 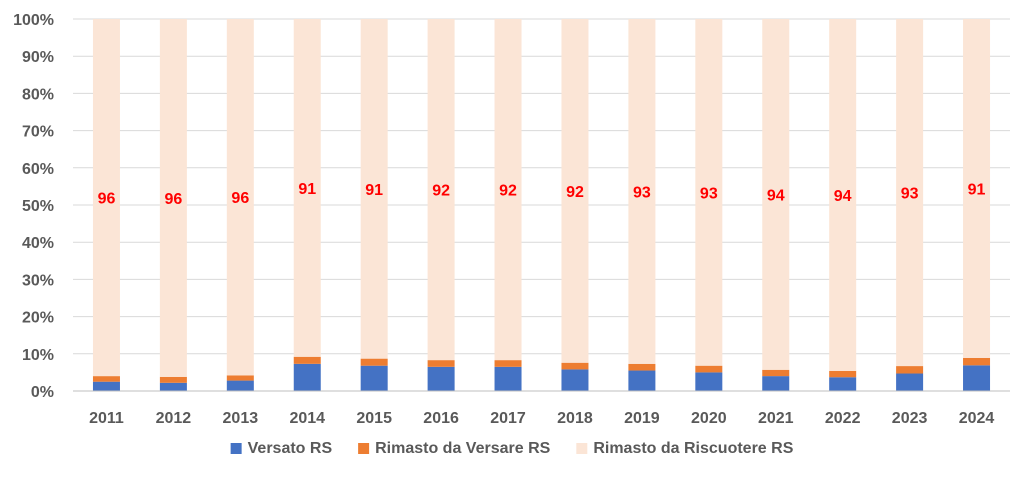 I want to click on data-labels: 96 96 96 91 91 92 92 92 93 93 94 94 93 91, so click(x=542, y=194).